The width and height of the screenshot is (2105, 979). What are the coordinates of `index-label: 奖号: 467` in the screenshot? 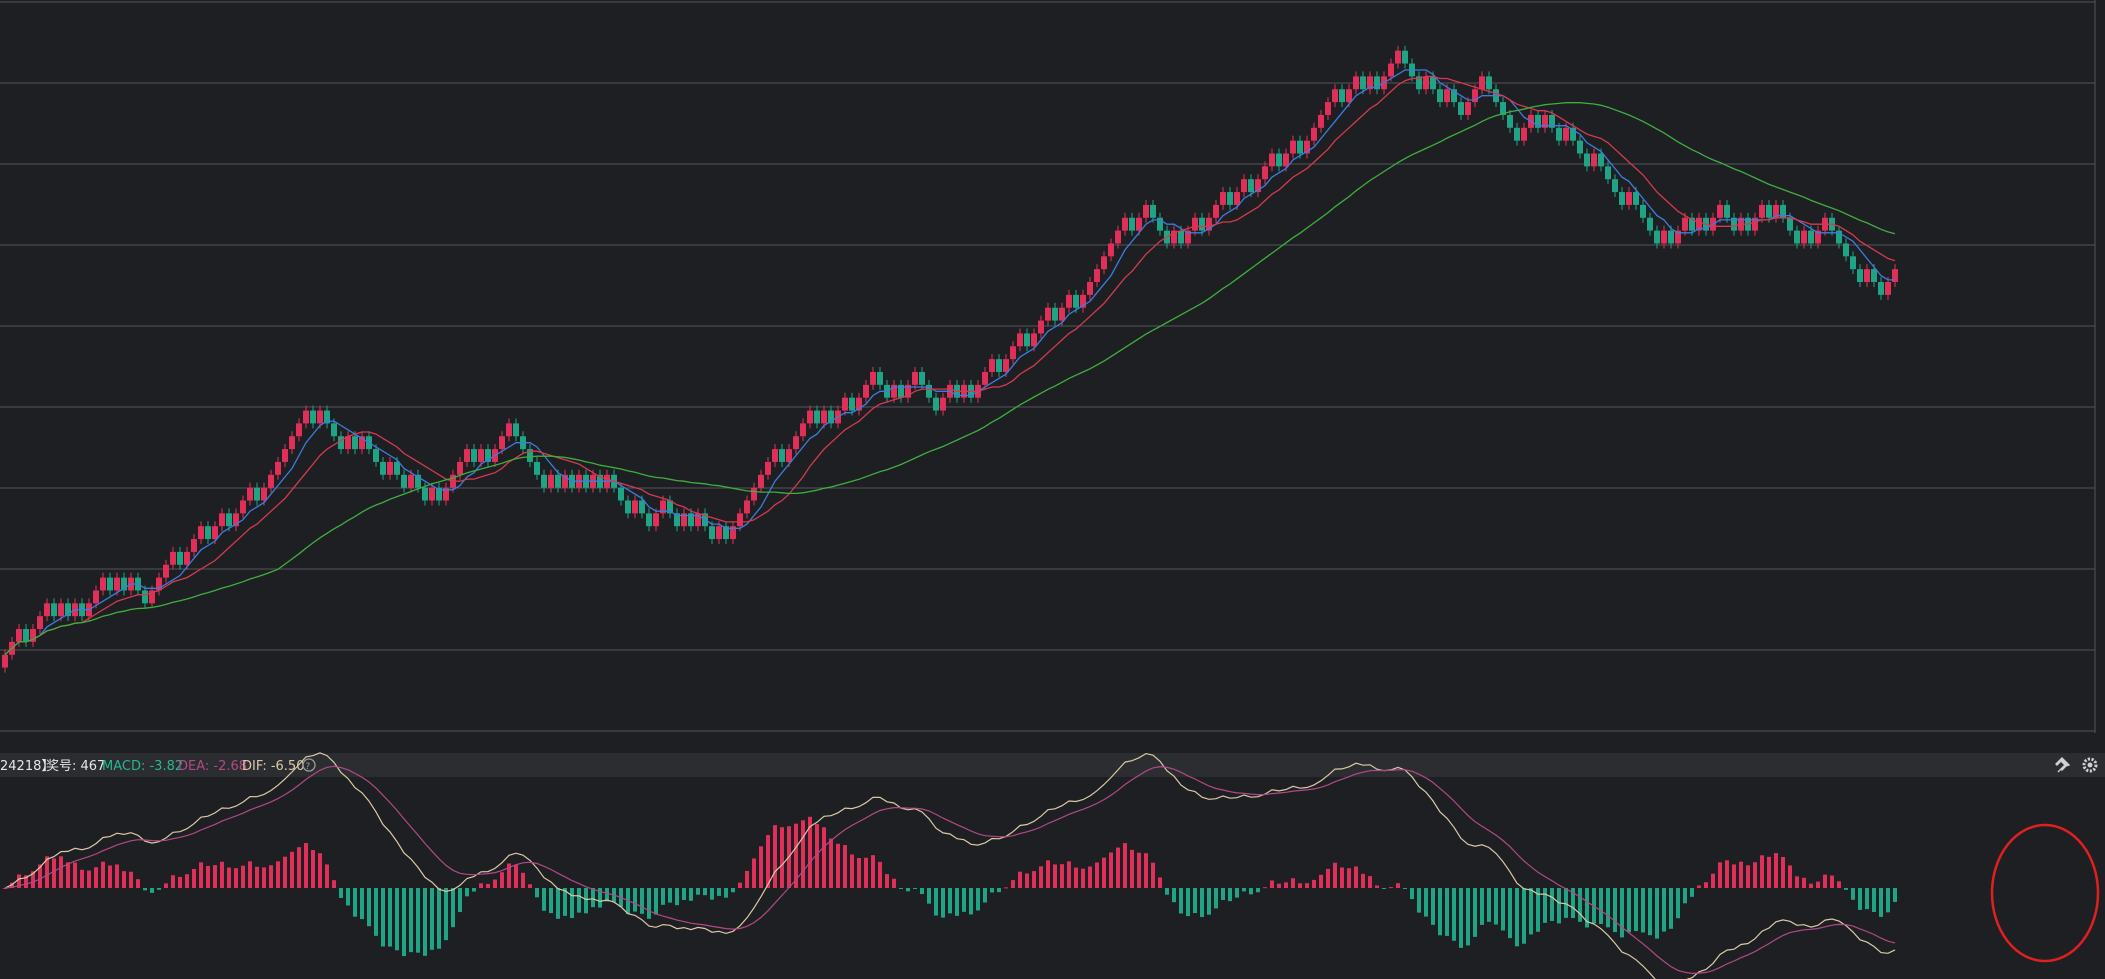 It's located at (75, 766).